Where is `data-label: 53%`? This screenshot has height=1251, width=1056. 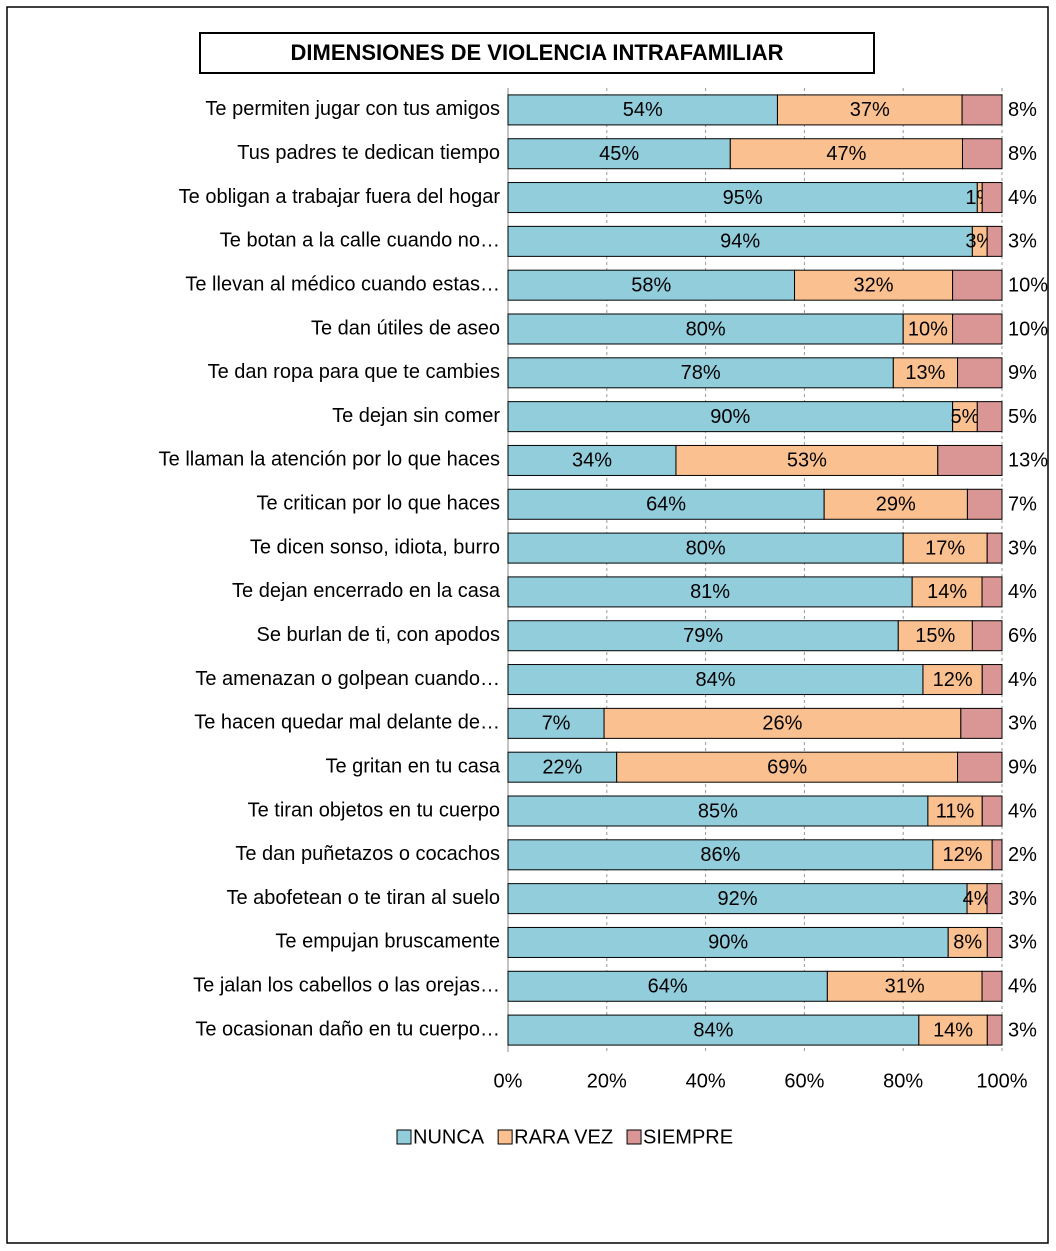
data-label: 53% is located at coordinates (807, 461).